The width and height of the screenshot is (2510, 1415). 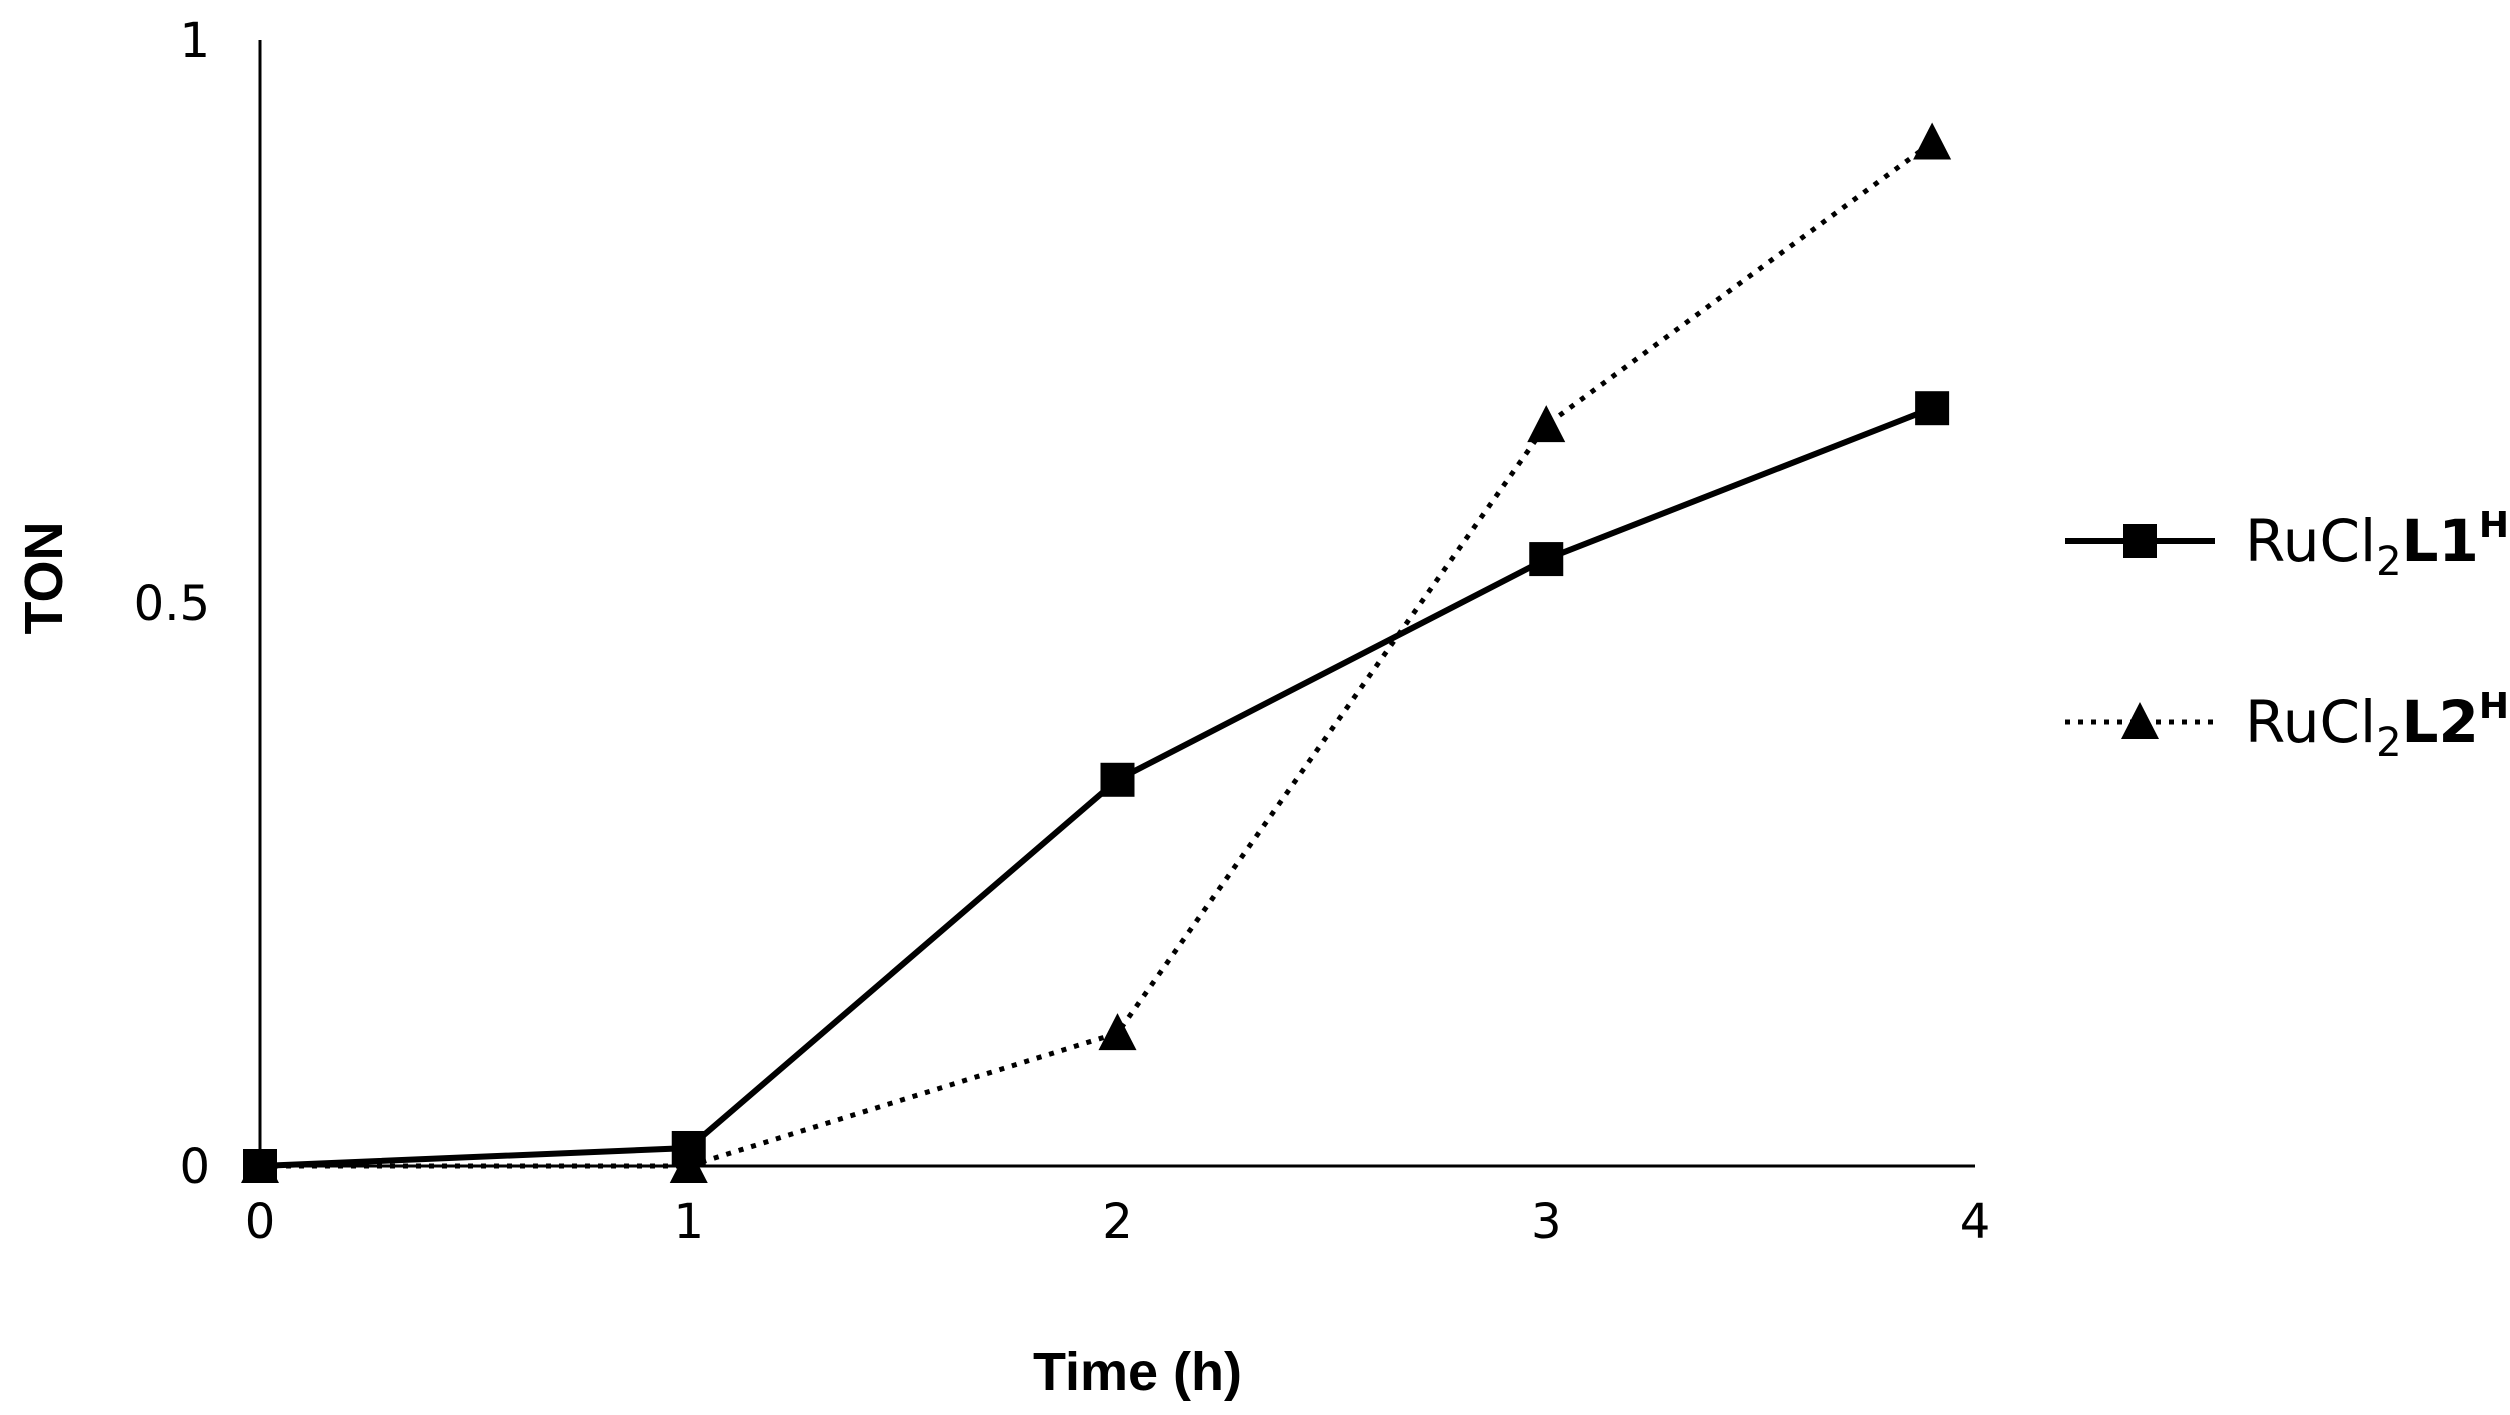 I want to click on legend-item: RuCl2L2H, so click(x=2287, y=726).